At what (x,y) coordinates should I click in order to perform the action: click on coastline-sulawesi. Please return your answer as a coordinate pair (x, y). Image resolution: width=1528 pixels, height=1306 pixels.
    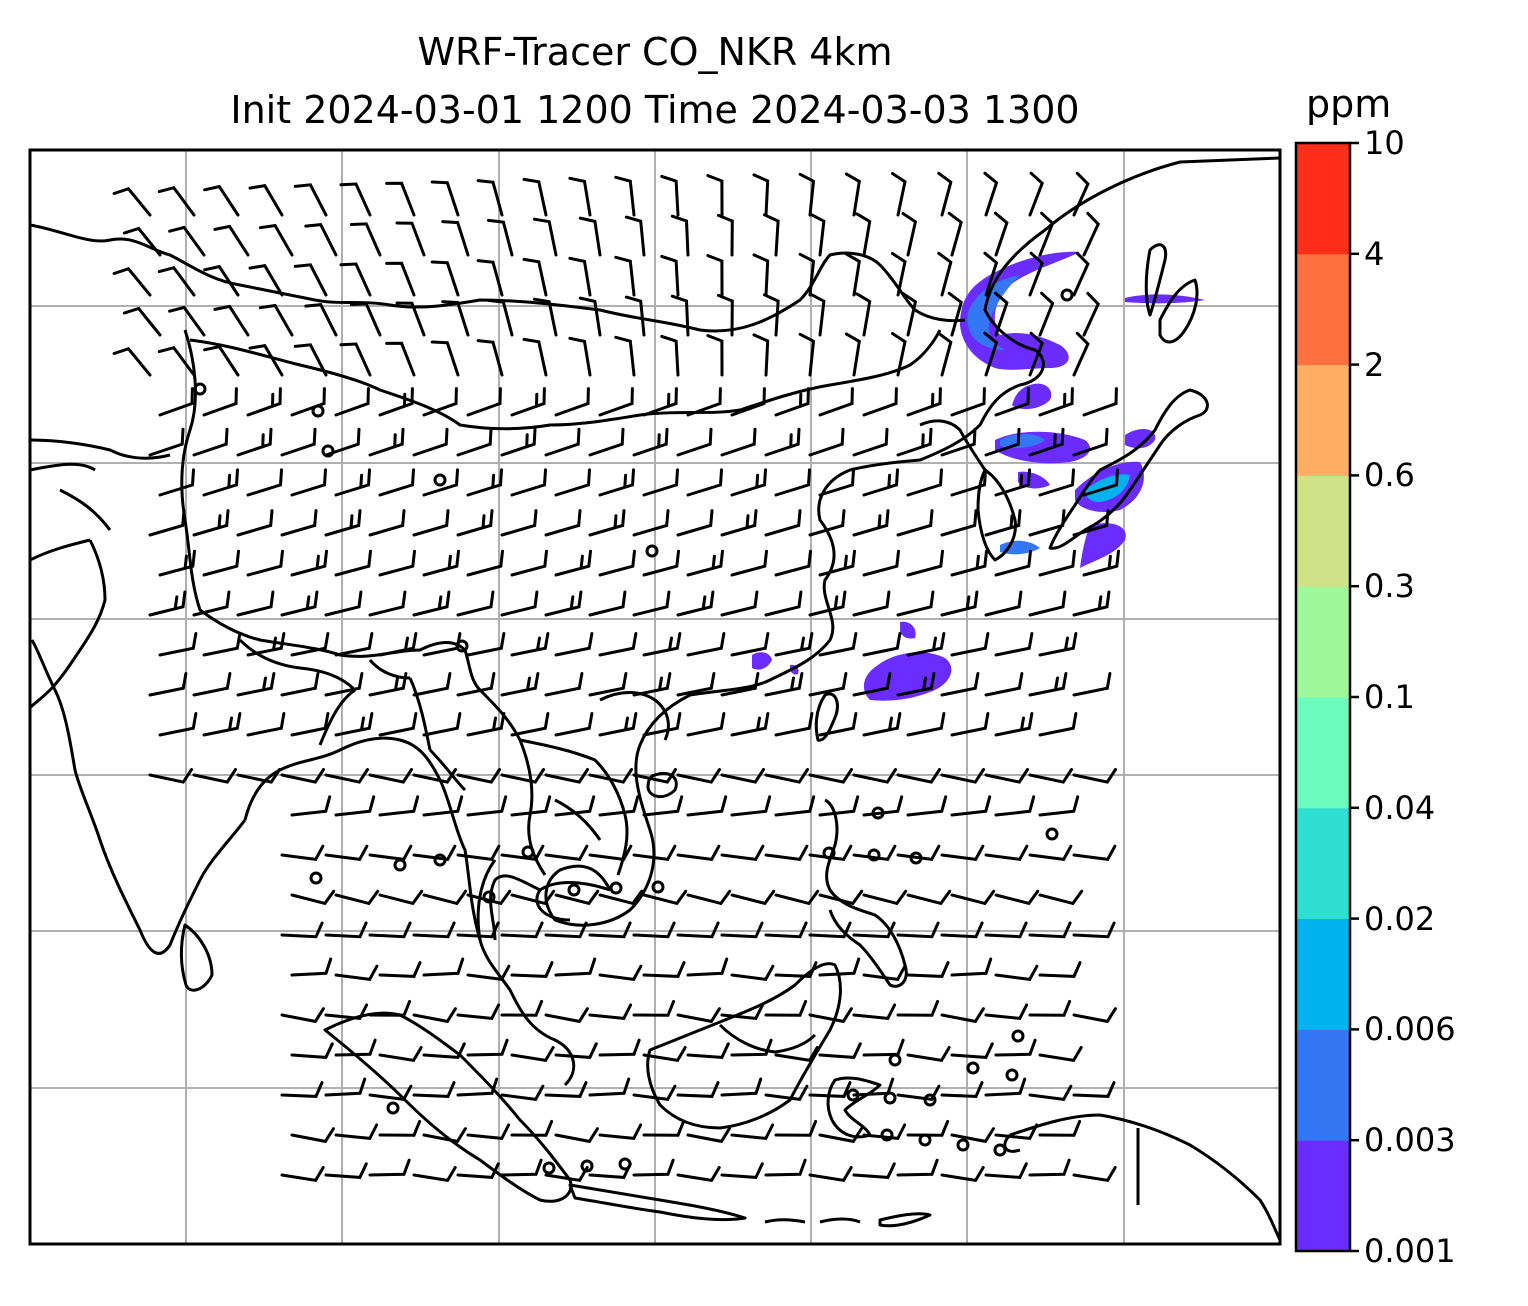
    Looking at the image, I should click on (854, 1107).